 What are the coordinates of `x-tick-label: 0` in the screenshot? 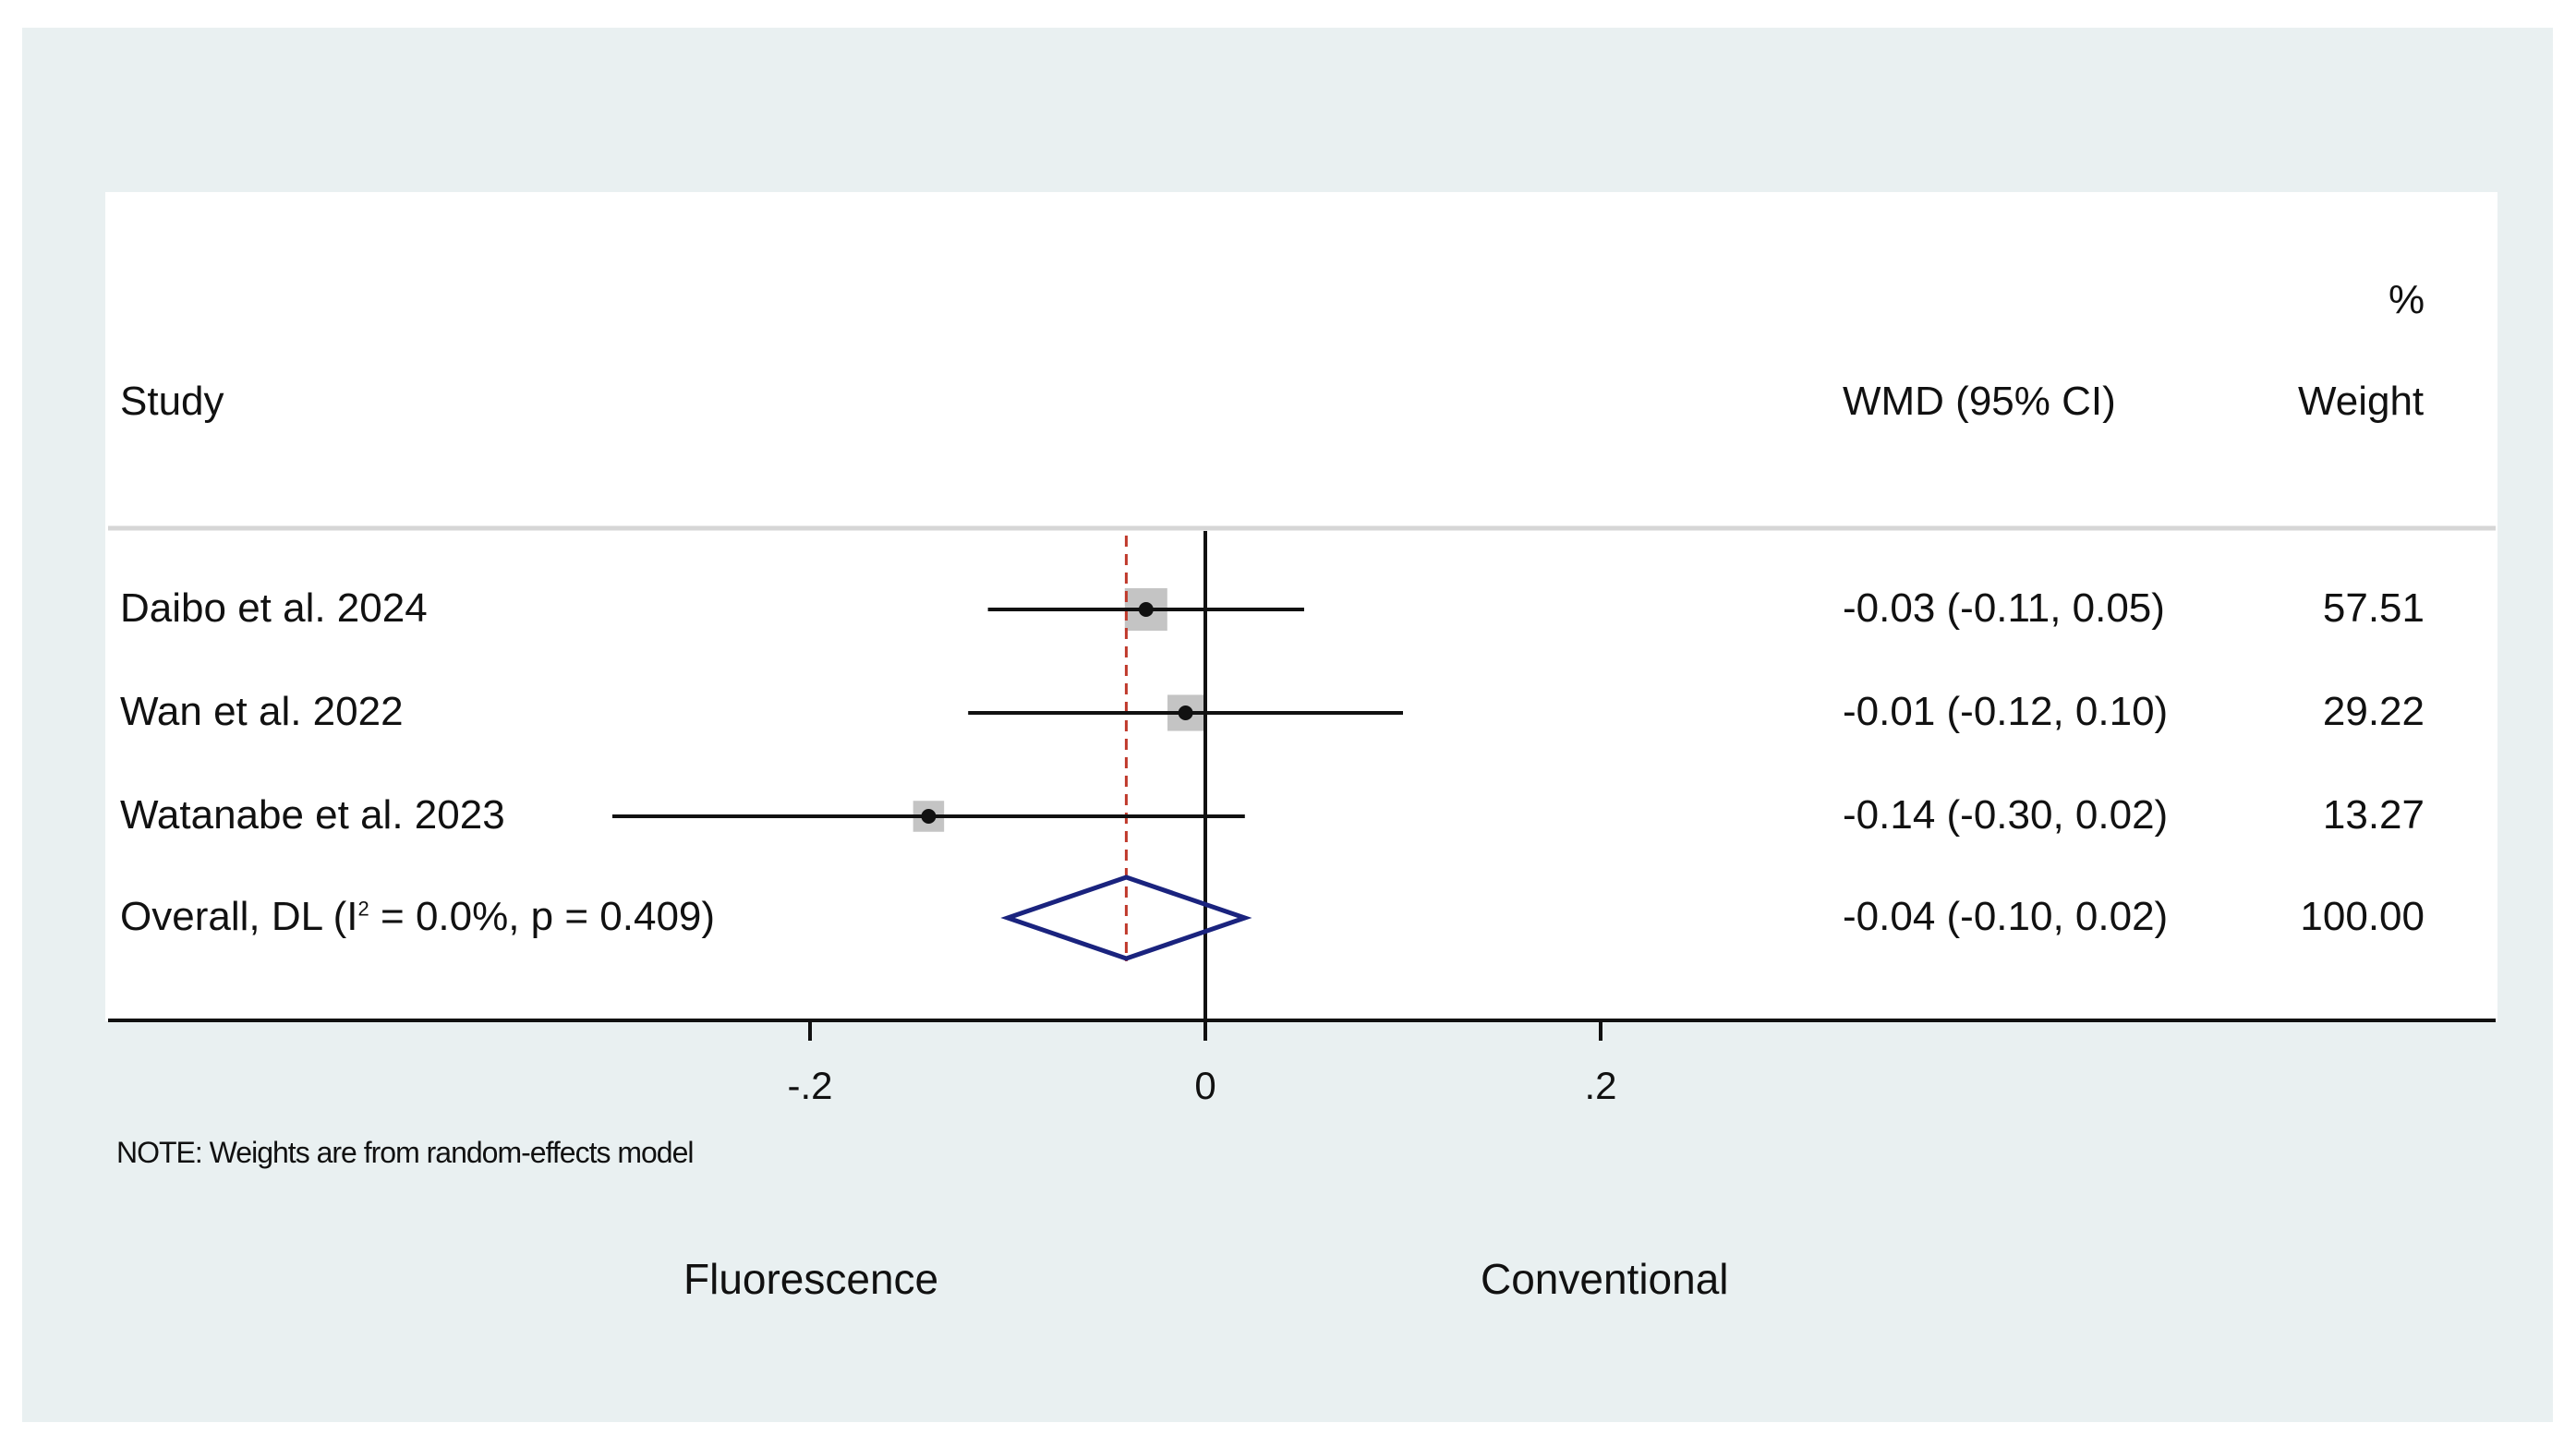 It's located at (1205, 1085).